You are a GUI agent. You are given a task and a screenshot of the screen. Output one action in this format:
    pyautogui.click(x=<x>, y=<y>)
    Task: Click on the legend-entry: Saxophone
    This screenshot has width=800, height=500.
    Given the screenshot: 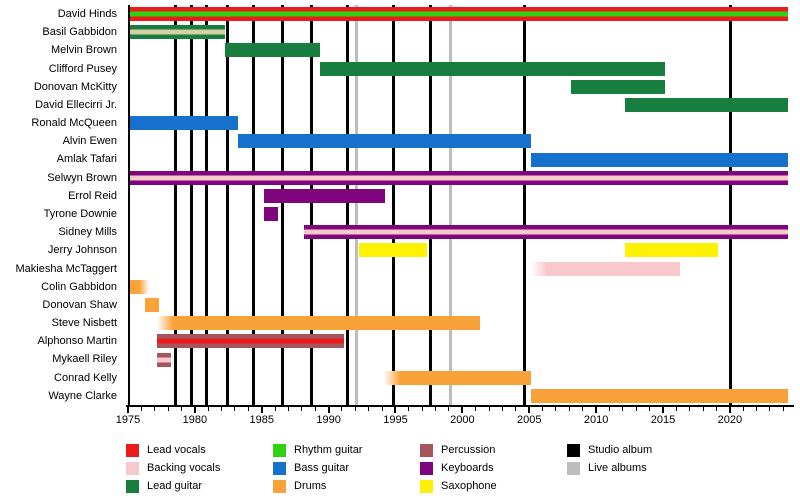 What is the action you would take?
    pyautogui.click(x=458, y=486)
    